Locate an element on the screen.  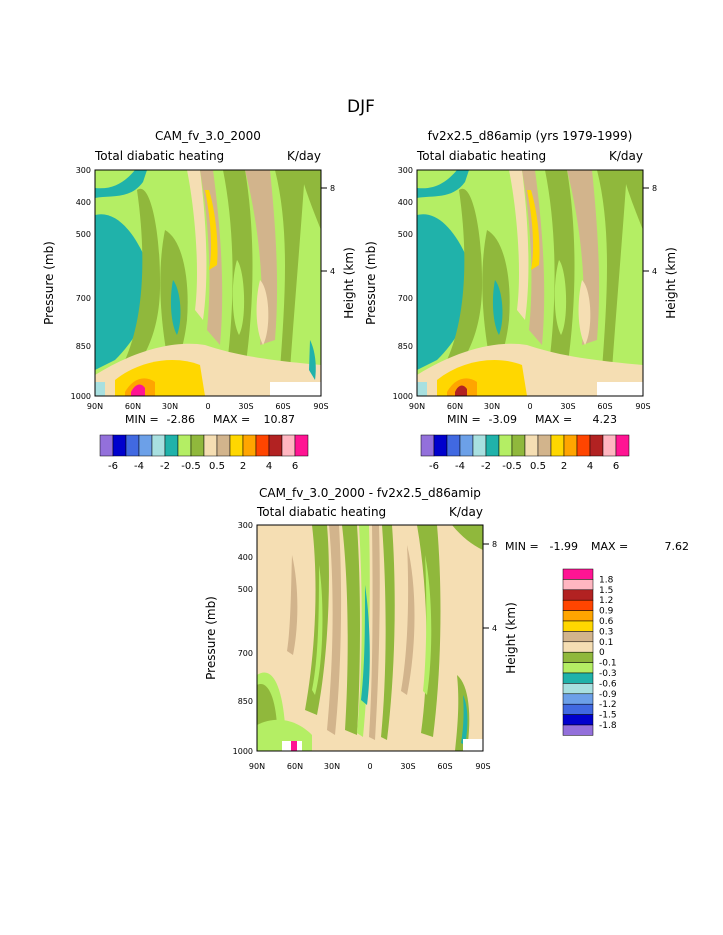
panel-2-ylabel: Pressure (mb) is located at coordinates (371, 283).